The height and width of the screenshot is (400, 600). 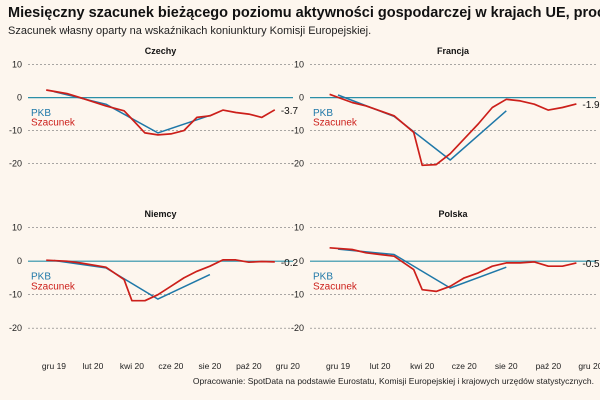 What do you see at coordinates (453, 214) in the screenshot?
I see `panel-title: Polska` at bounding box center [453, 214].